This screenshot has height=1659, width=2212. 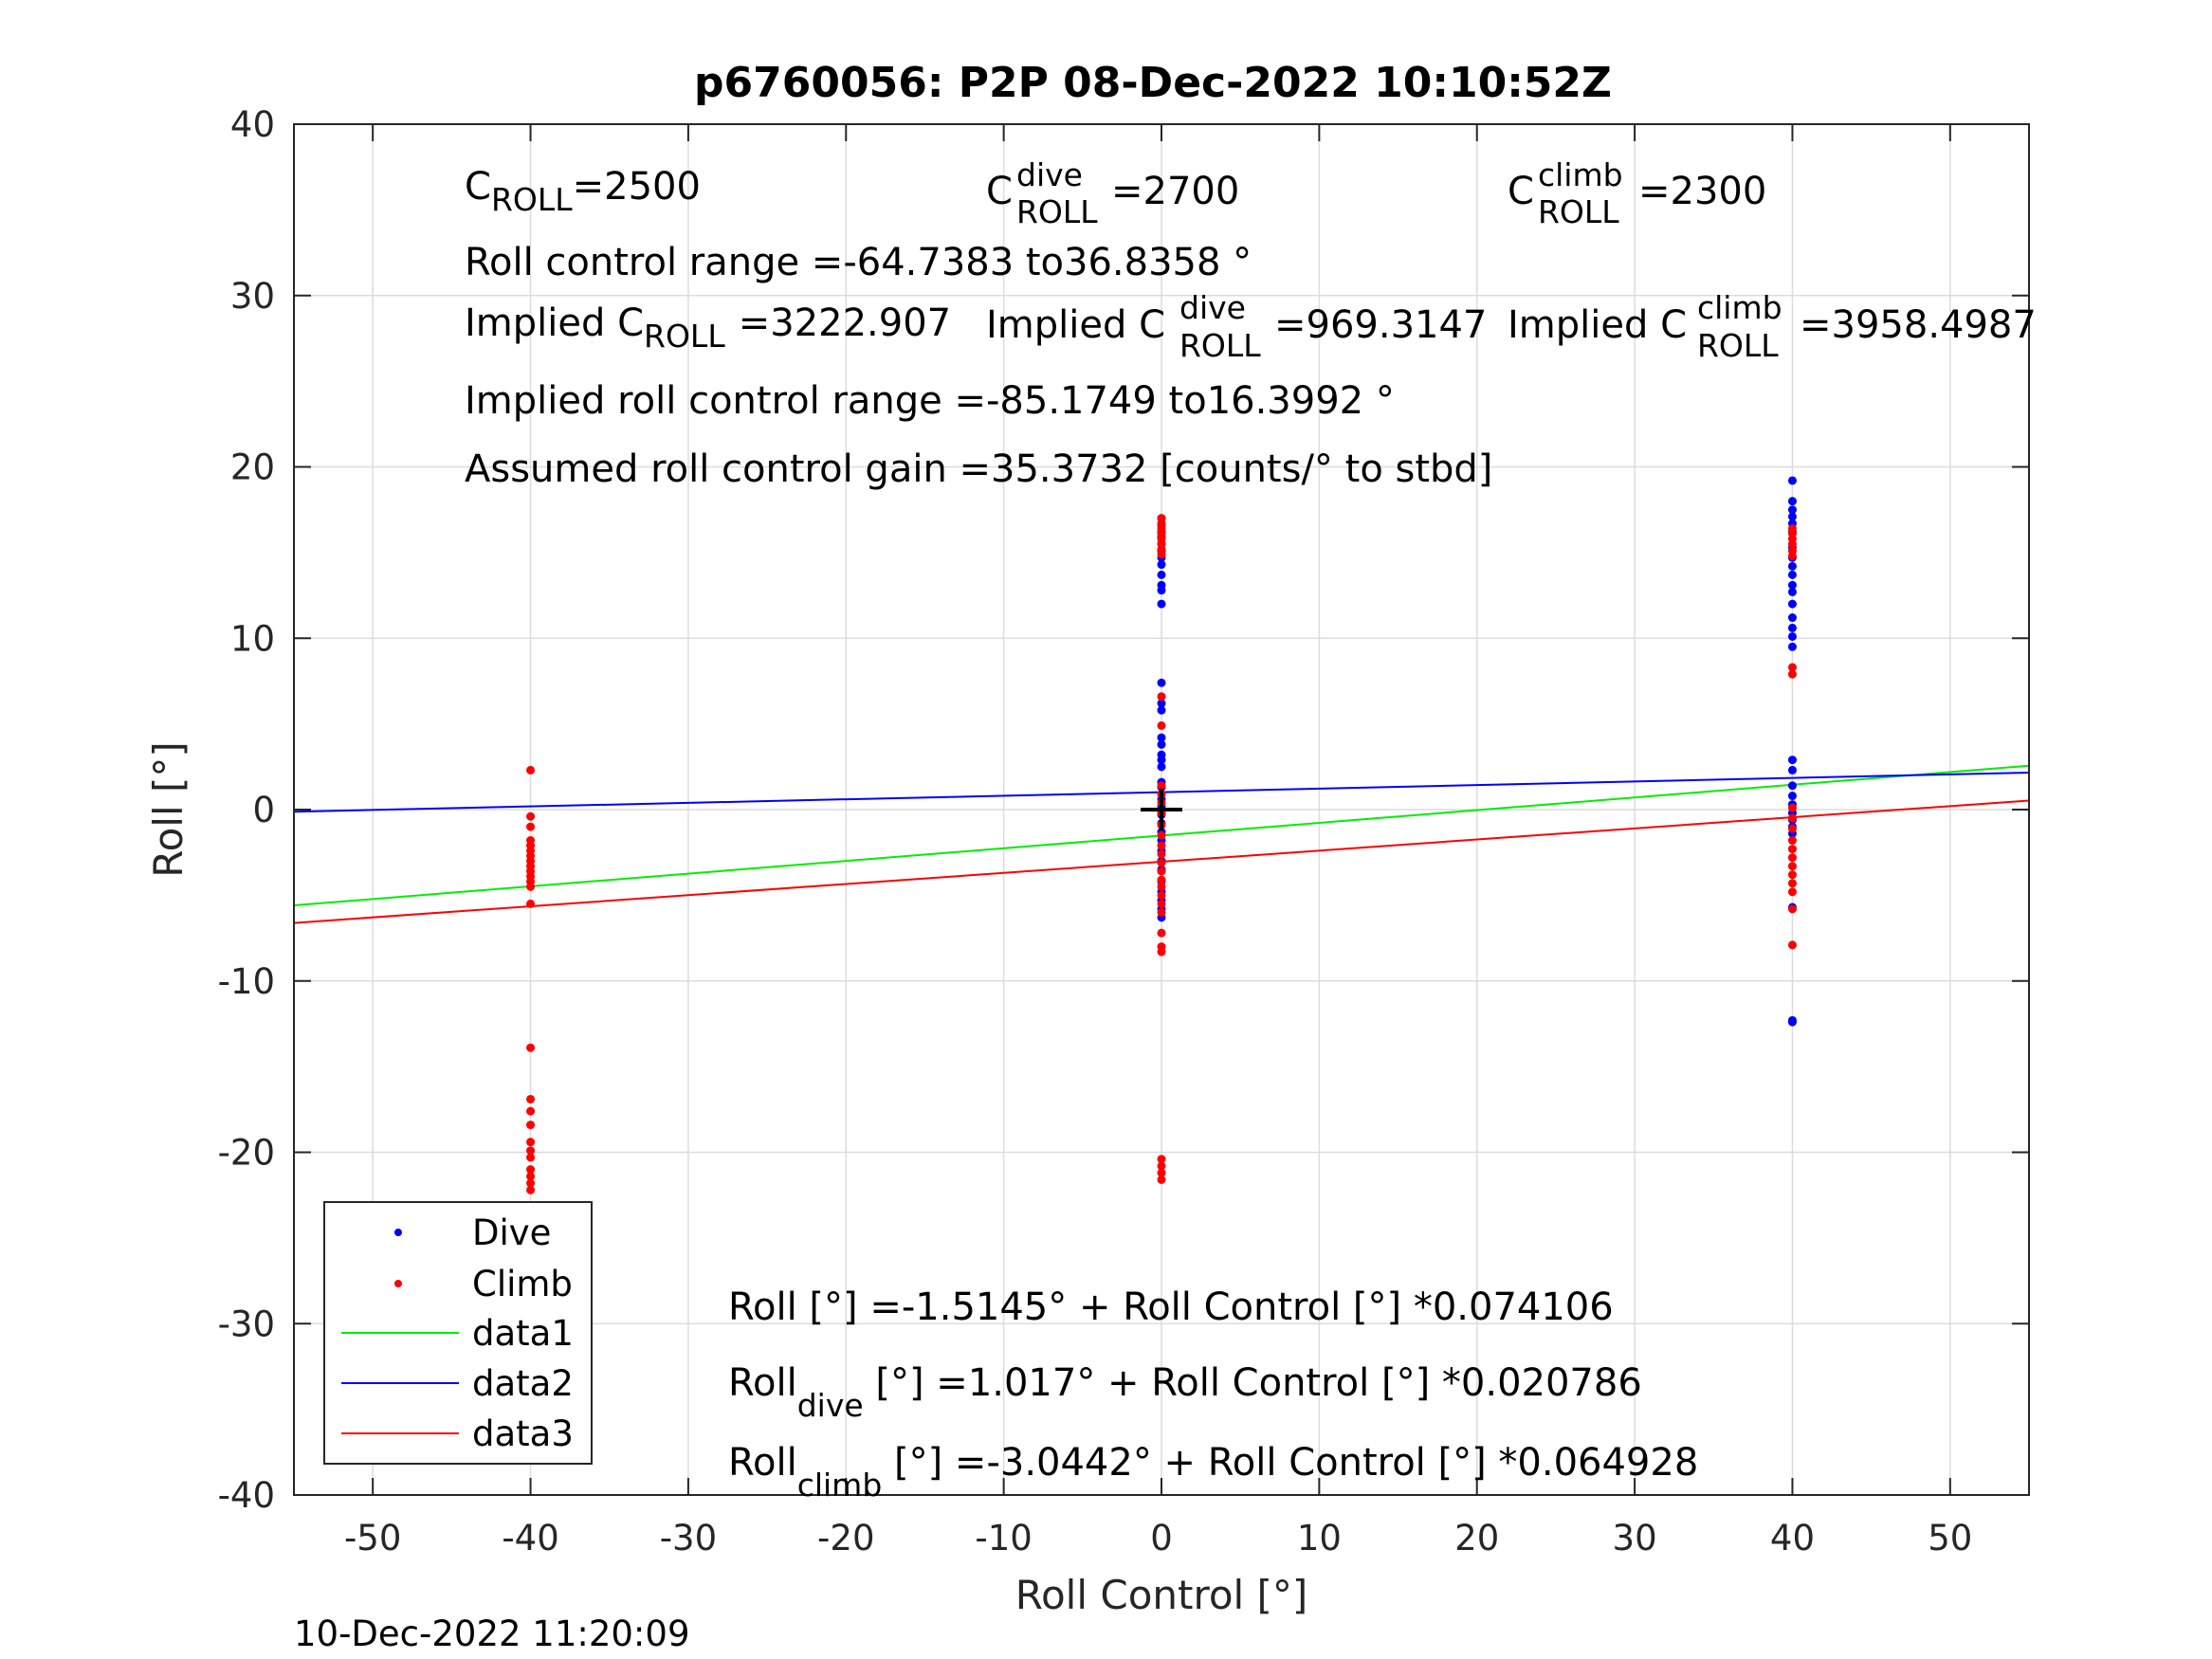 What do you see at coordinates (522, 1284) in the screenshot?
I see `legend-climb-label: Climb` at bounding box center [522, 1284].